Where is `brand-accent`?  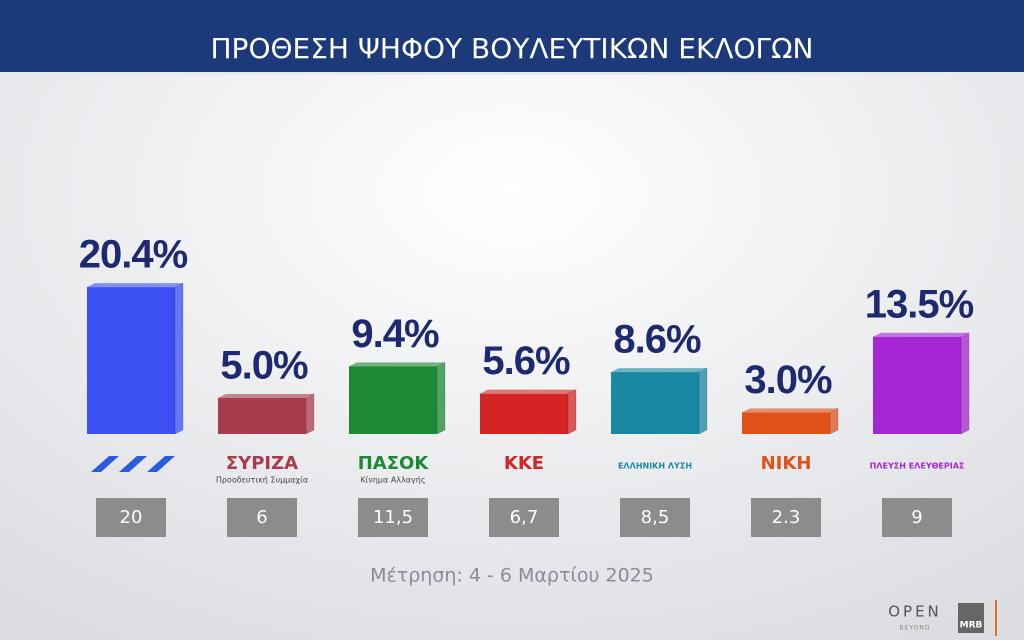 brand-accent is located at coordinates (996, 618).